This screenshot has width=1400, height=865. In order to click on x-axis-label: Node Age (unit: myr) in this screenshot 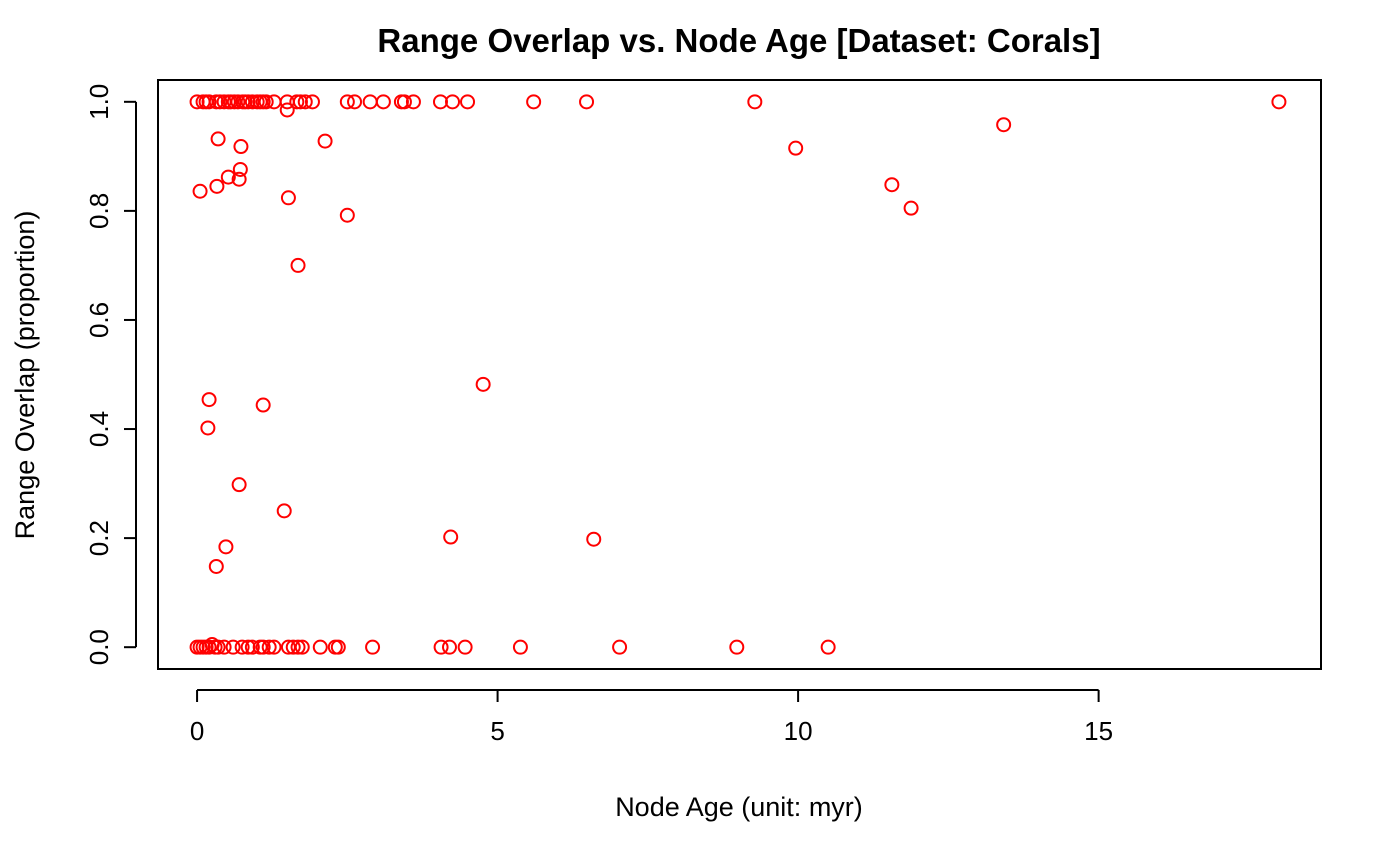, I will do `click(739, 807)`.